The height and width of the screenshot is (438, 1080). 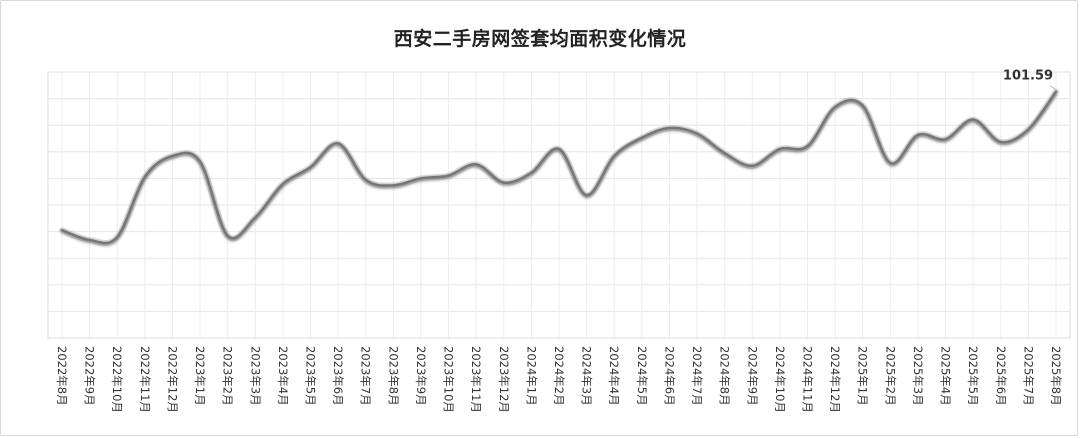 I want to click on x-tick-label: 2024年6月, so click(x=669, y=376).